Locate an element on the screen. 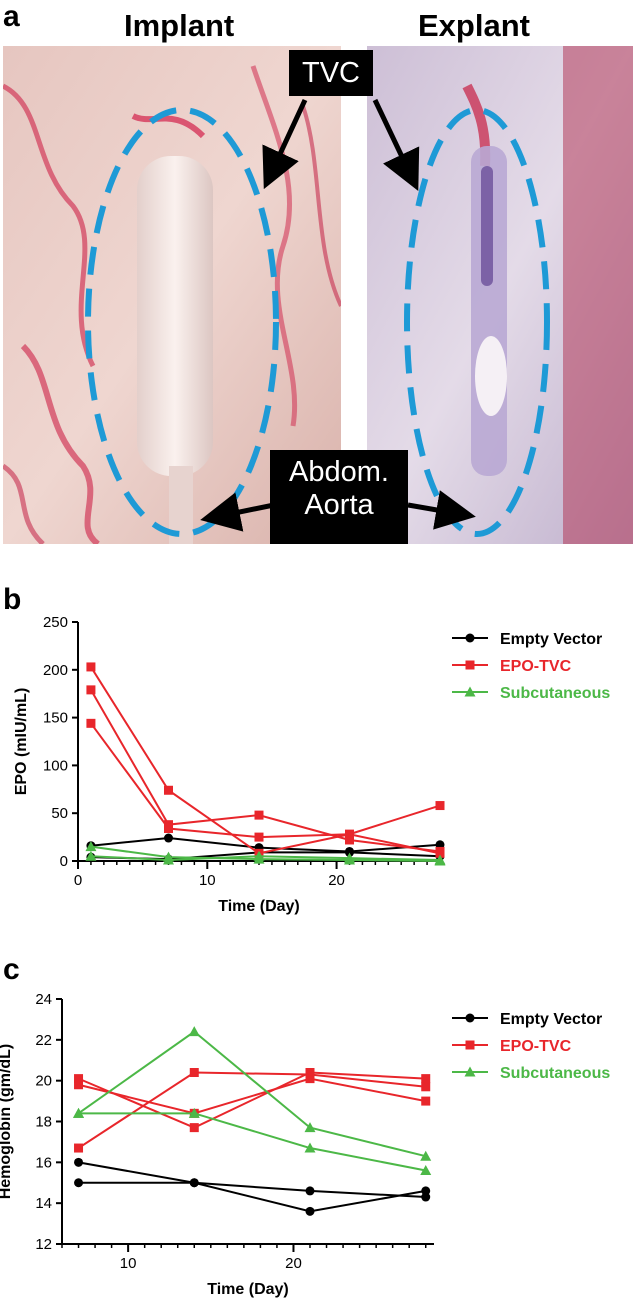 This screenshot has height=1303, width=633. y-tick-label: 100 is located at coordinates (55, 765).